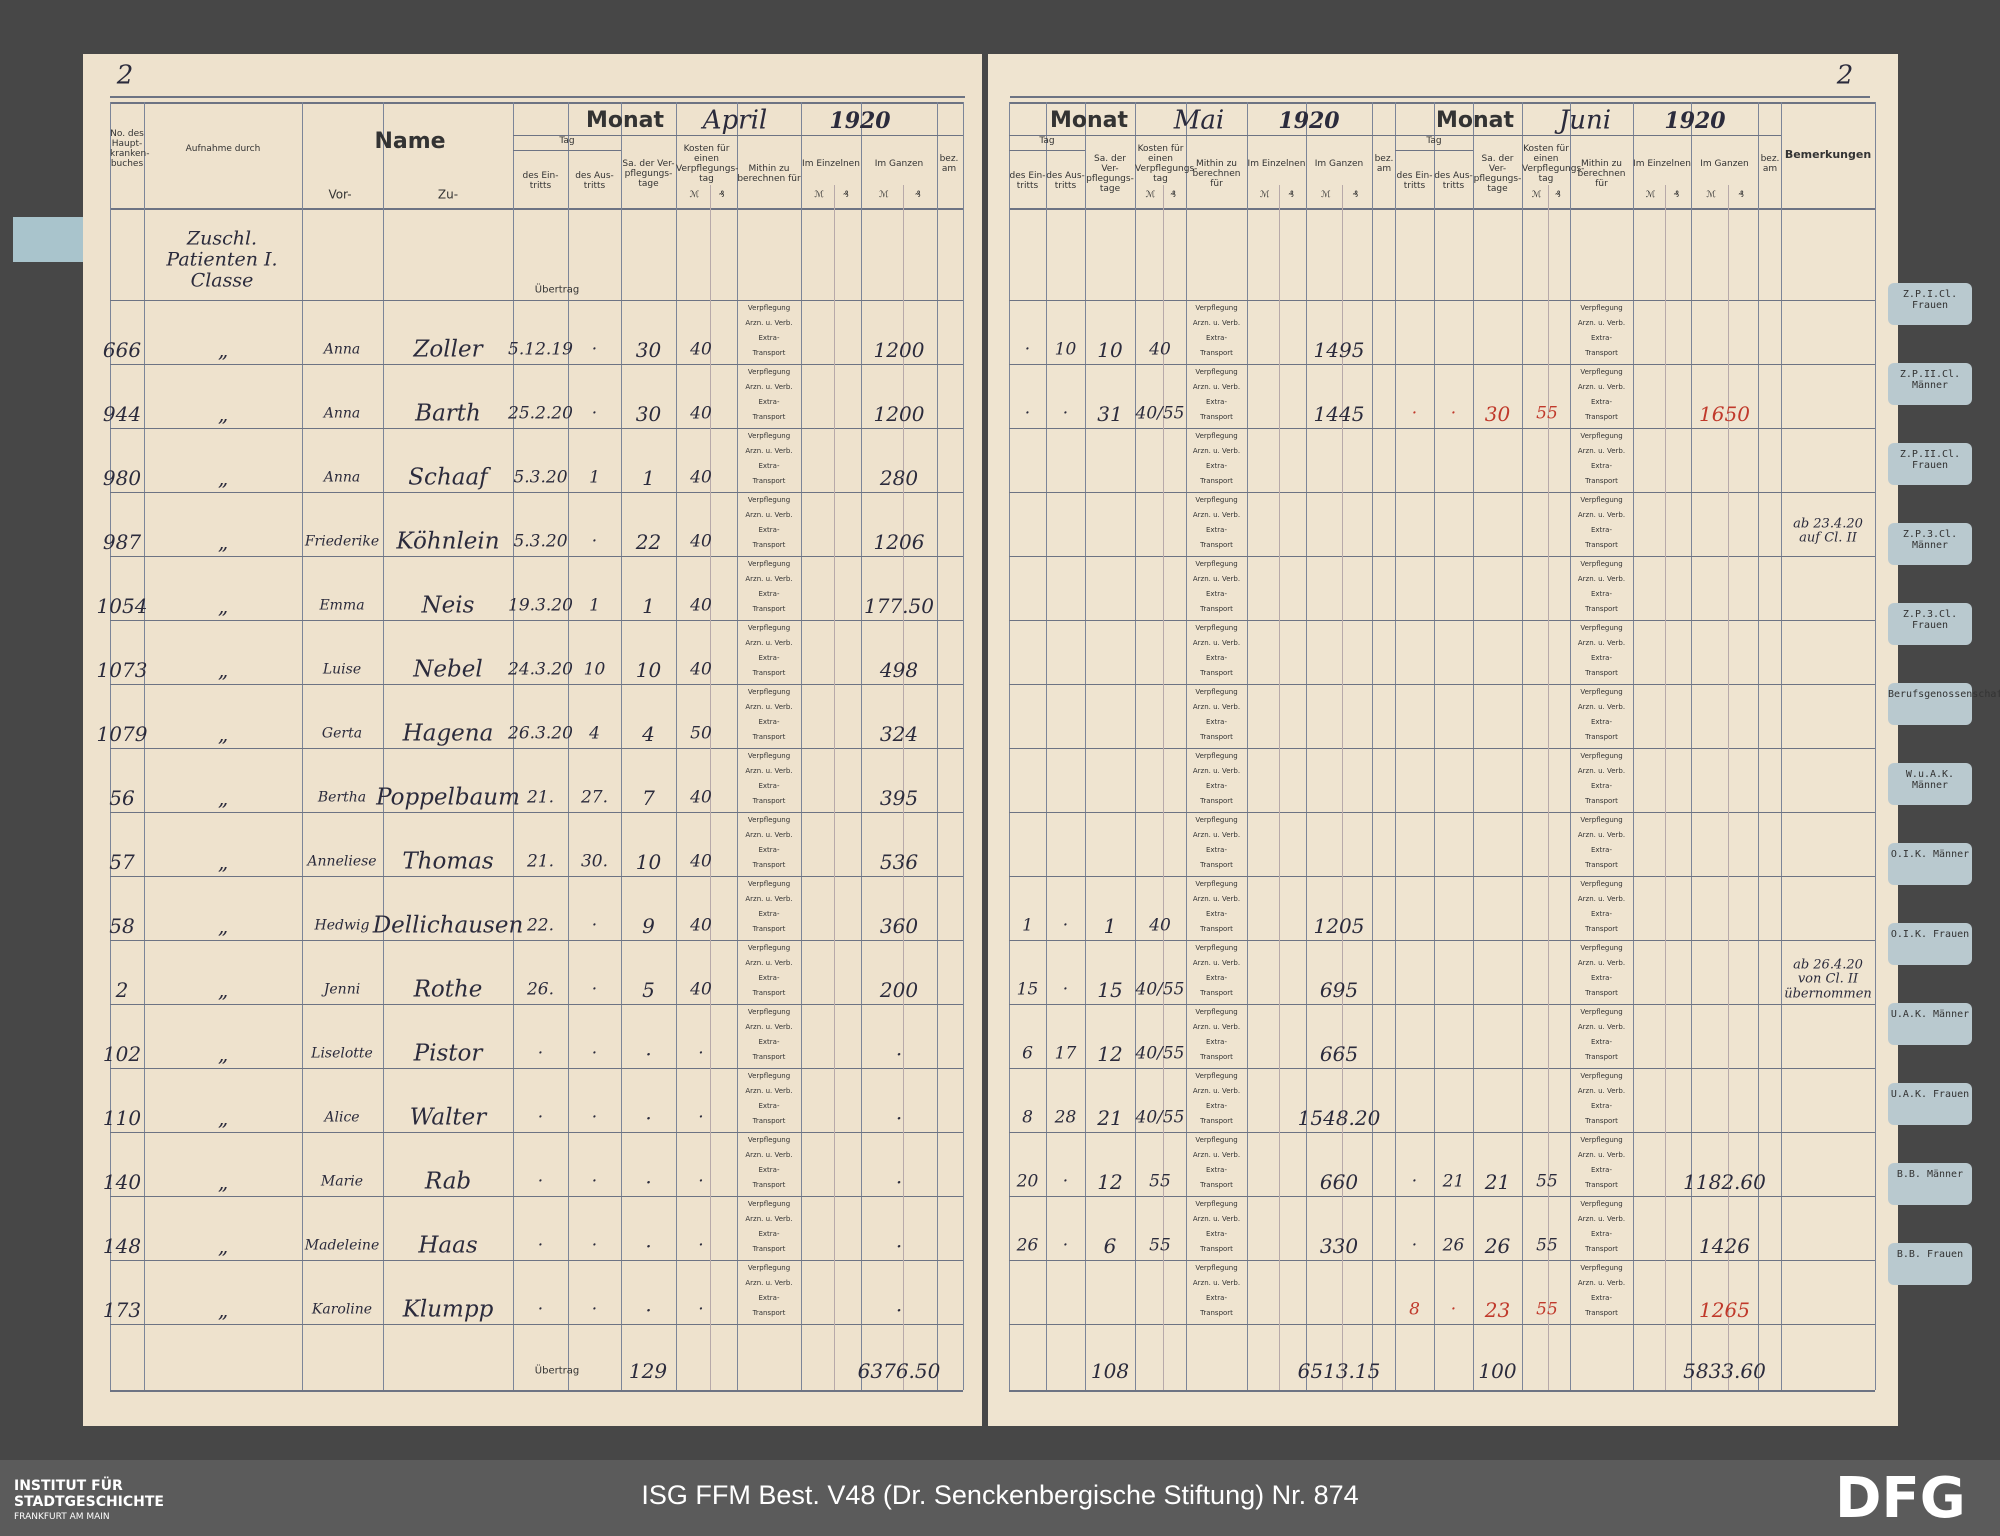 The height and width of the screenshot is (1536, 2000). Describe the element at coordinates (448, 605) in the screenshot. I see `entry-last: Neis` at that location.